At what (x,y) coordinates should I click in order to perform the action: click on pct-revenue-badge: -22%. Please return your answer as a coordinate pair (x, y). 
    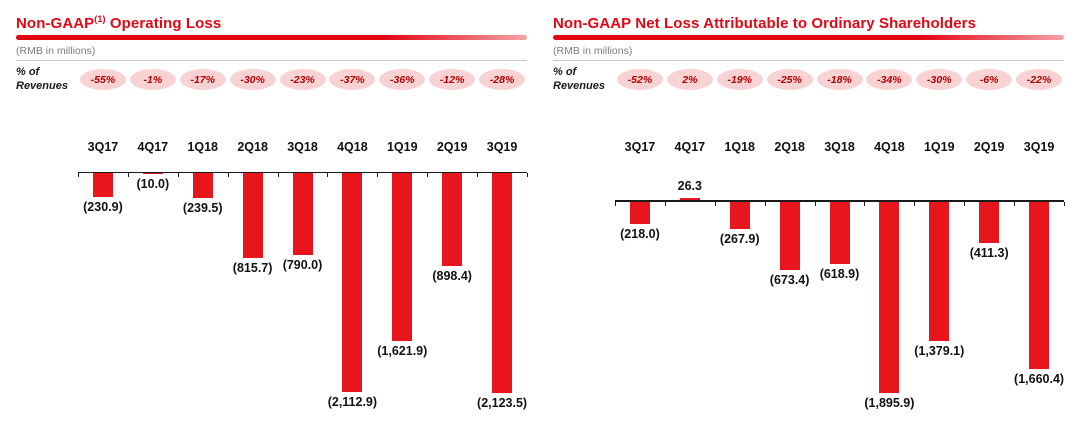
    Looking at the image, I should click on (1039, 80).